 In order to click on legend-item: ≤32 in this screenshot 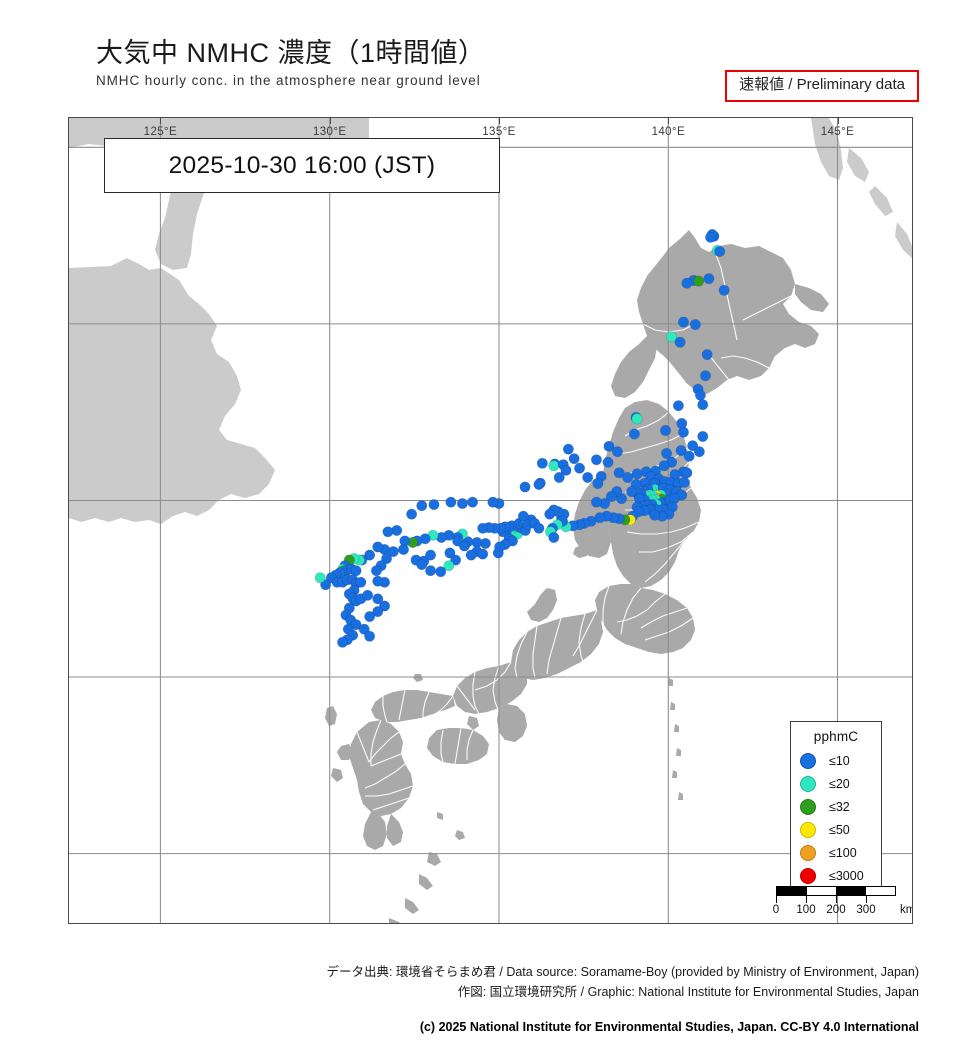, I will do `click(836, 806)`.